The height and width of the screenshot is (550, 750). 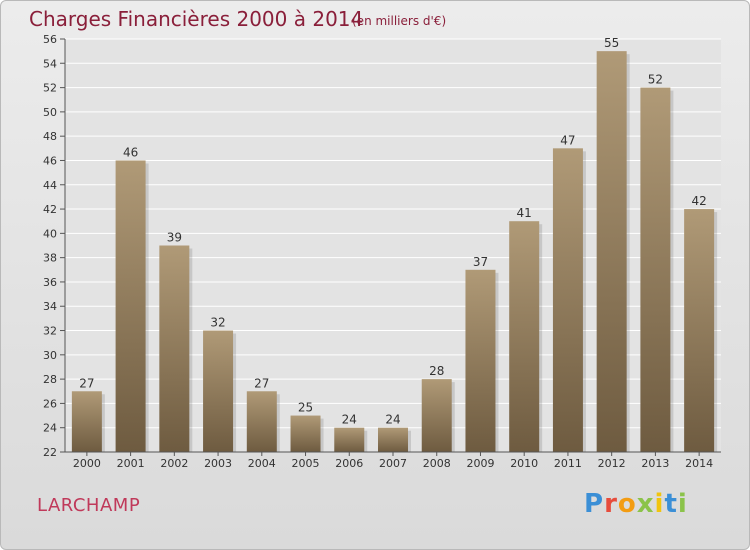 I want to click on x-tick-label: 2004, so click(x=262, y=463).